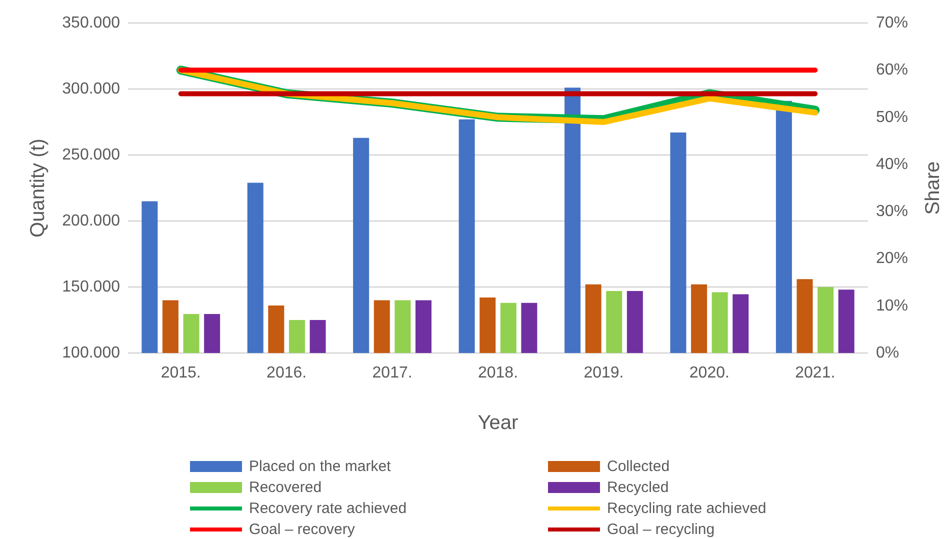 The width and height of the screenshot is (952, 539). Describe the element at coordinates (498, 423) in the screenshot. I see `x-axis-title: Year` at that location.